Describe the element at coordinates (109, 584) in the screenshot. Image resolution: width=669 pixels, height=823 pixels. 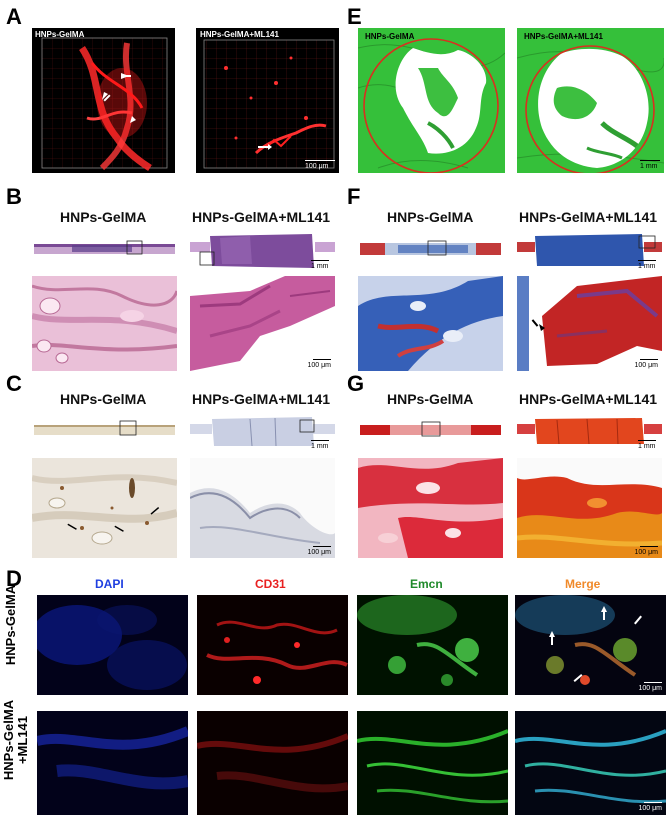
I see `channel-label-dapi: DAPI` at that location.